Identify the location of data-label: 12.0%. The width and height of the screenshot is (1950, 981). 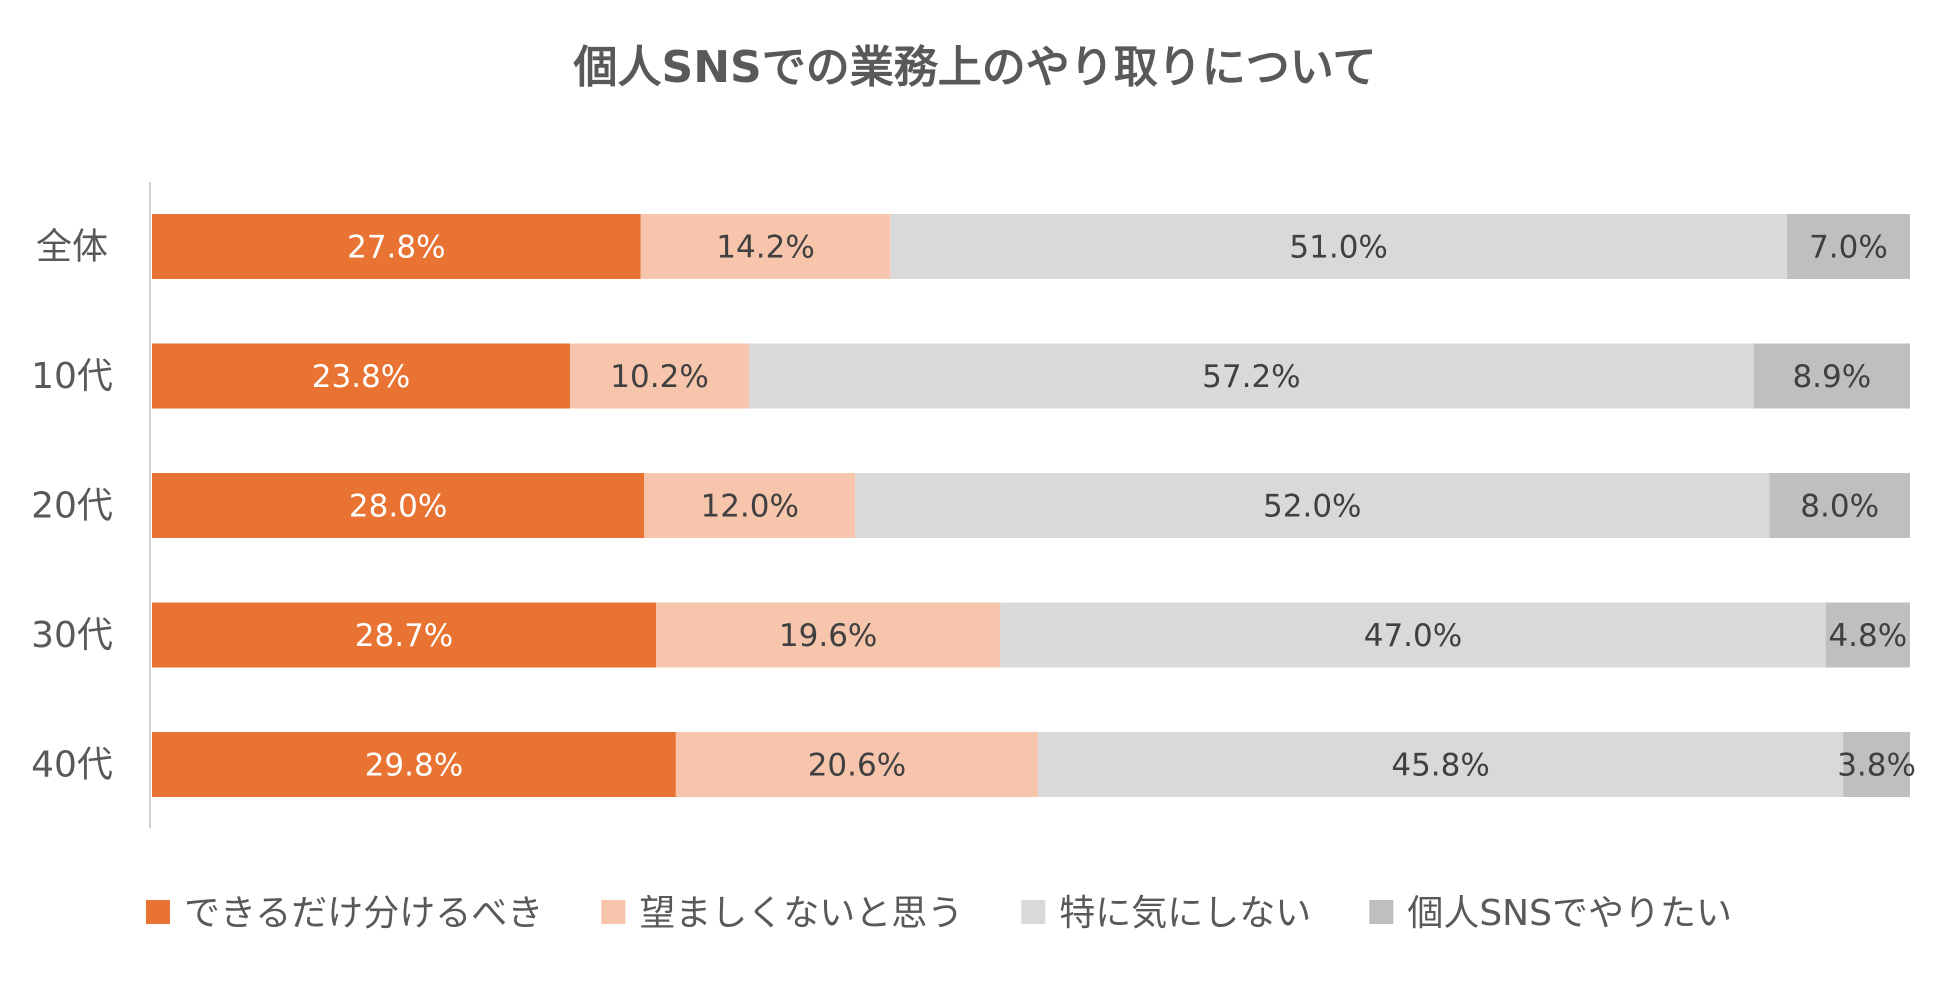
(749, 507).